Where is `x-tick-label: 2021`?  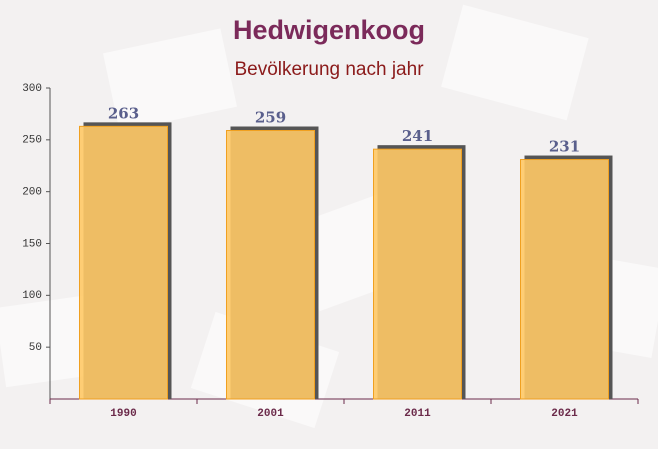 x-tick-label: 2021 is located at coordinates (564, 414).